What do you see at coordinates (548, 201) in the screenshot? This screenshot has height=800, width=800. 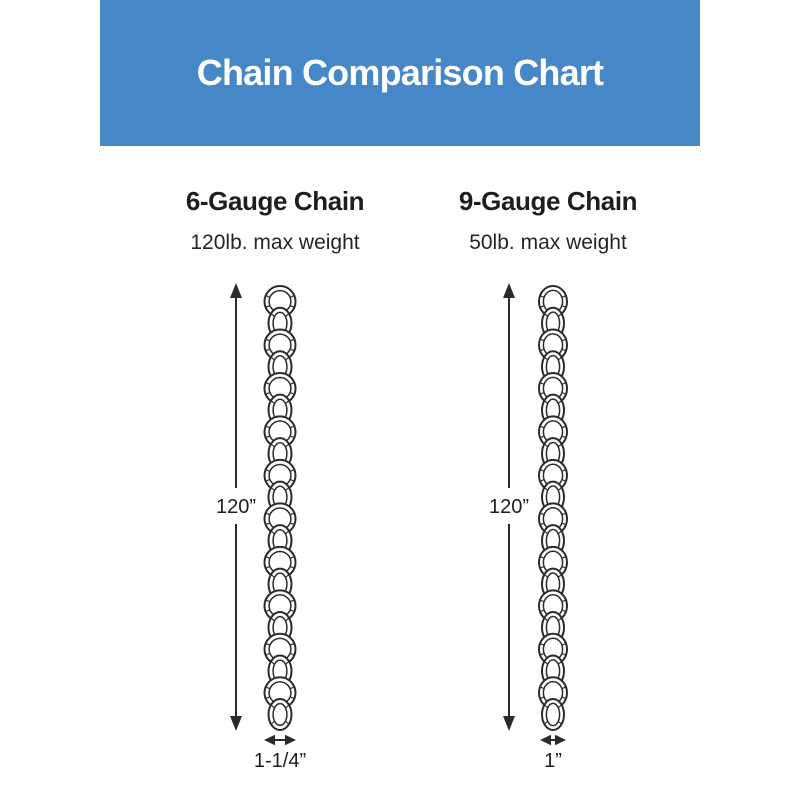 I see `column-title: 9-Gauge Chain` at bounding box center [548, 201].